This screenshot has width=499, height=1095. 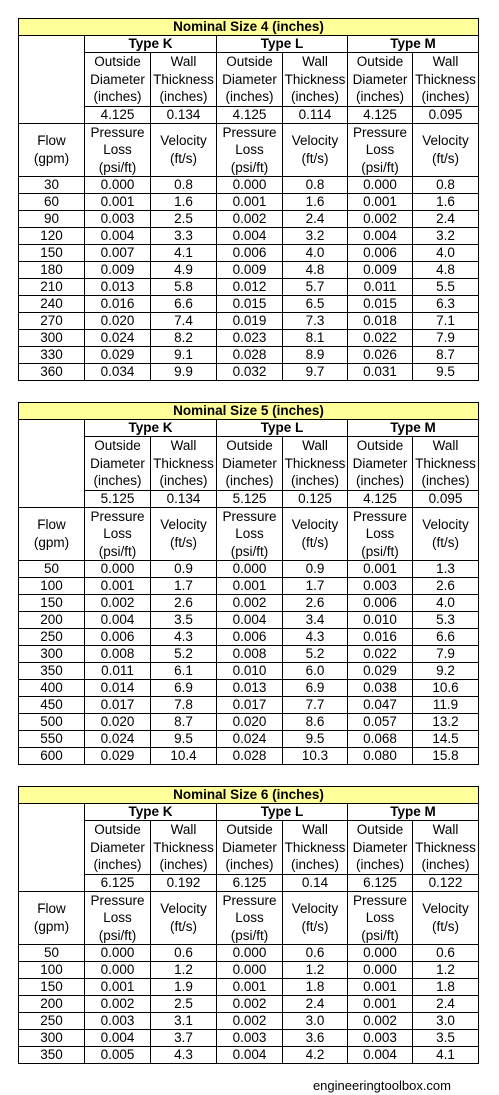 What do you see at coordinates (380, 722) in the screenshot?
I see `pressure-loss-cell: 0.057` at bounding box center [380, 722].